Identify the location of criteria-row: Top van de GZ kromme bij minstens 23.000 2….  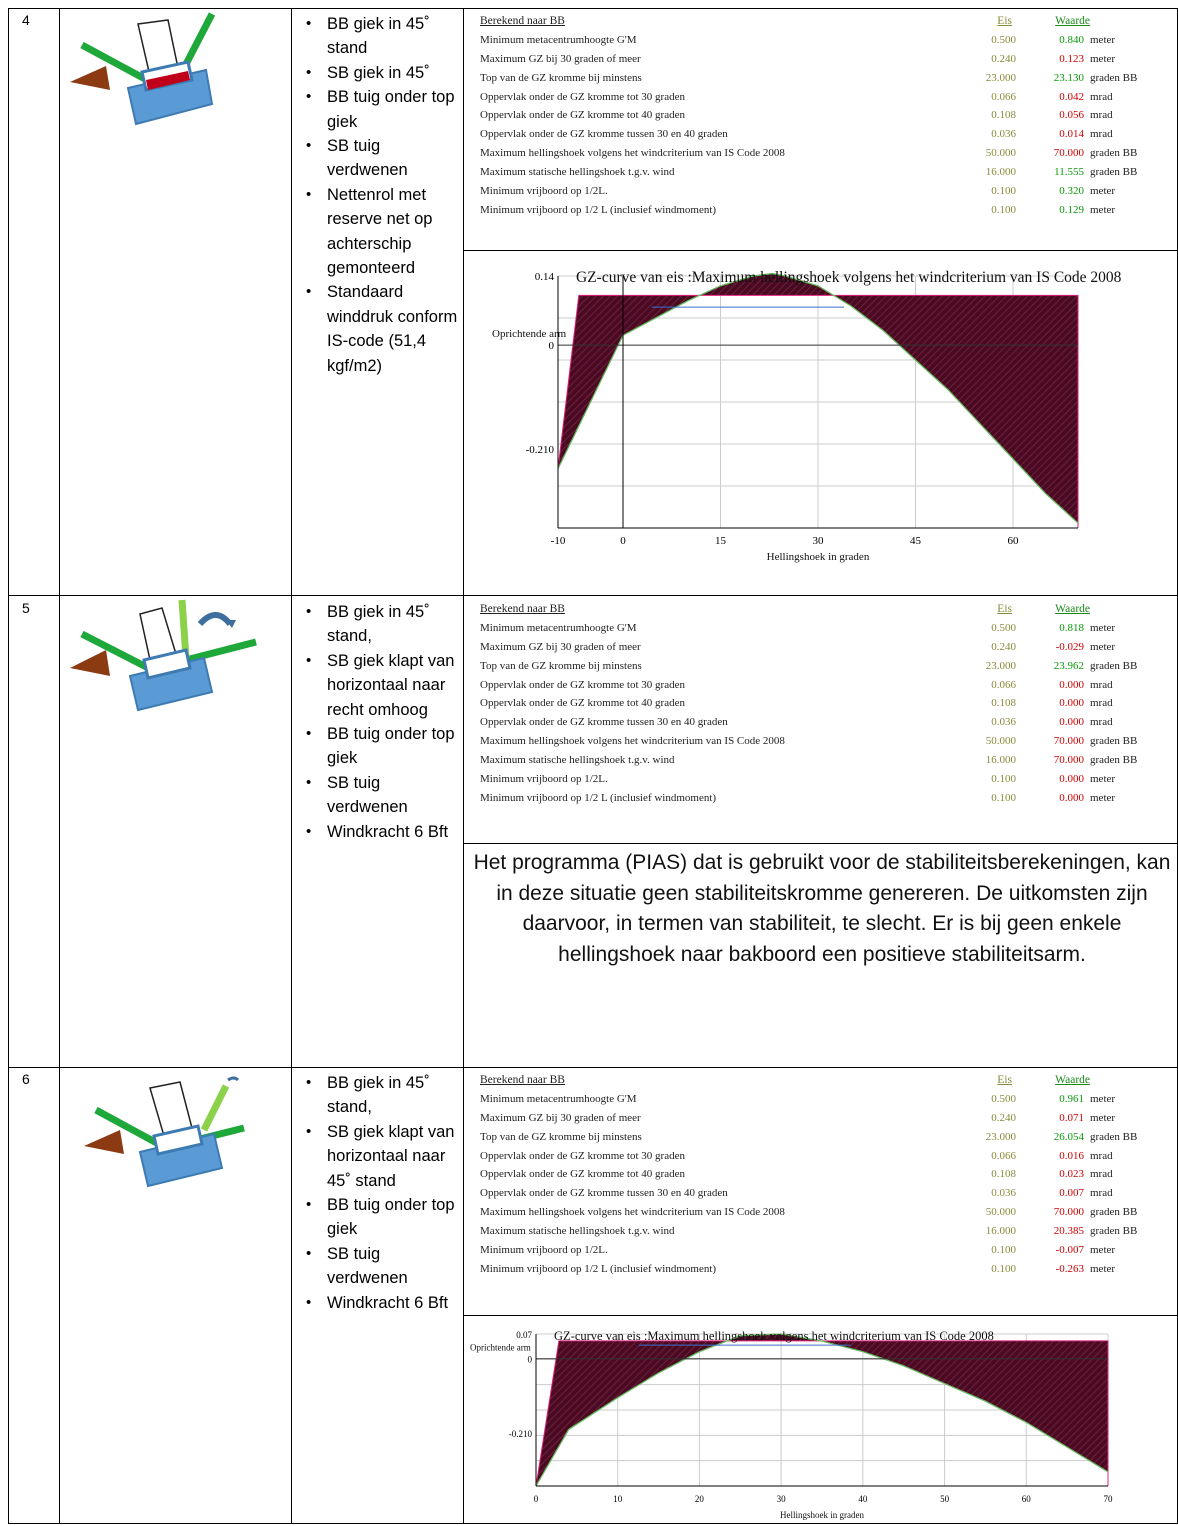
(821, 1137).